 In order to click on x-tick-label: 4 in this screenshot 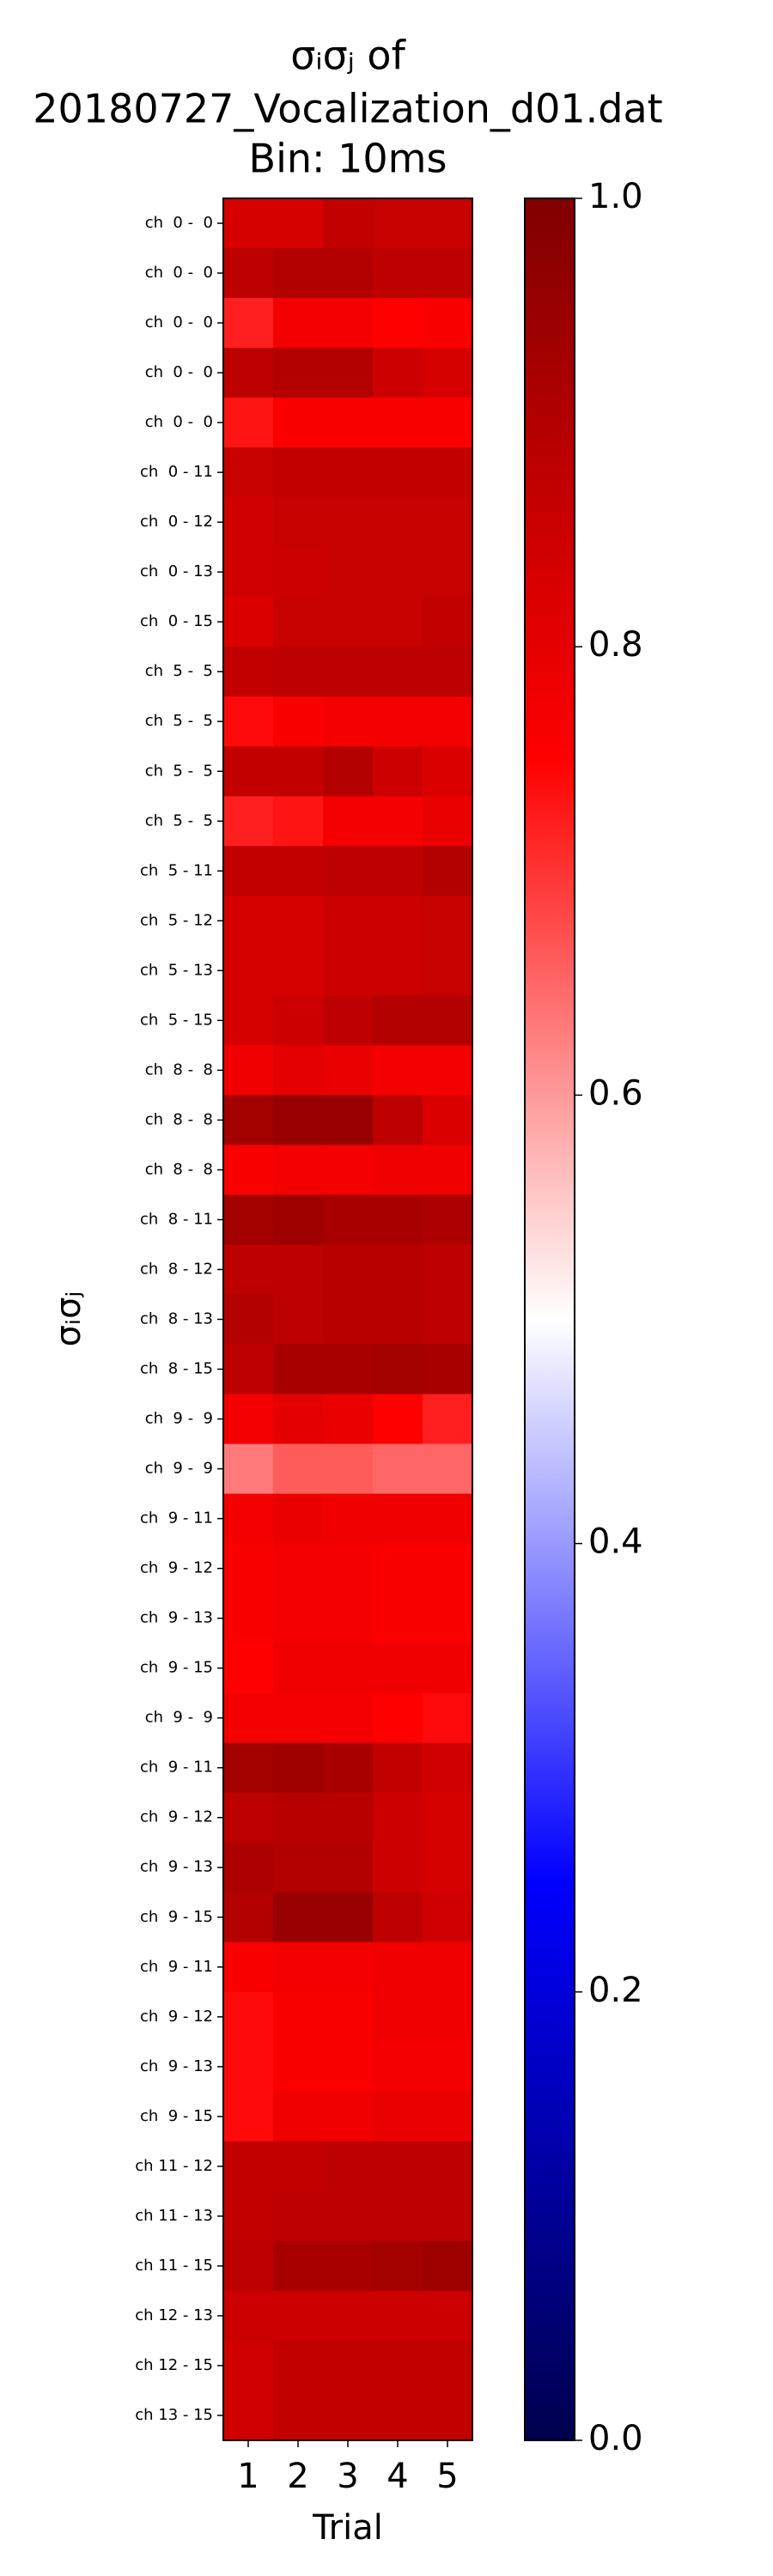, I will do `click(397, 2477)`.